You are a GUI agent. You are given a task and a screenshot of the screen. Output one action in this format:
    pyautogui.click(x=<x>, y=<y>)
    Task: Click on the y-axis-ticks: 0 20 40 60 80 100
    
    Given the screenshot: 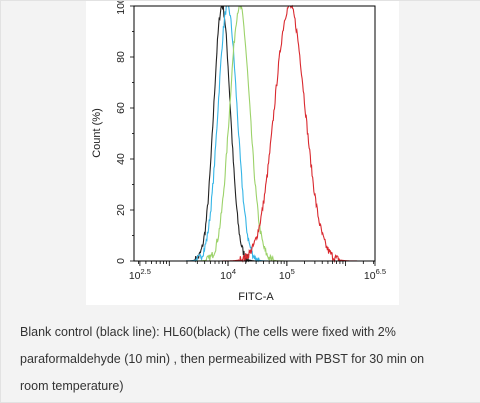 What is the action you would take?
    pyautogui.click(x=124, y=132)
    